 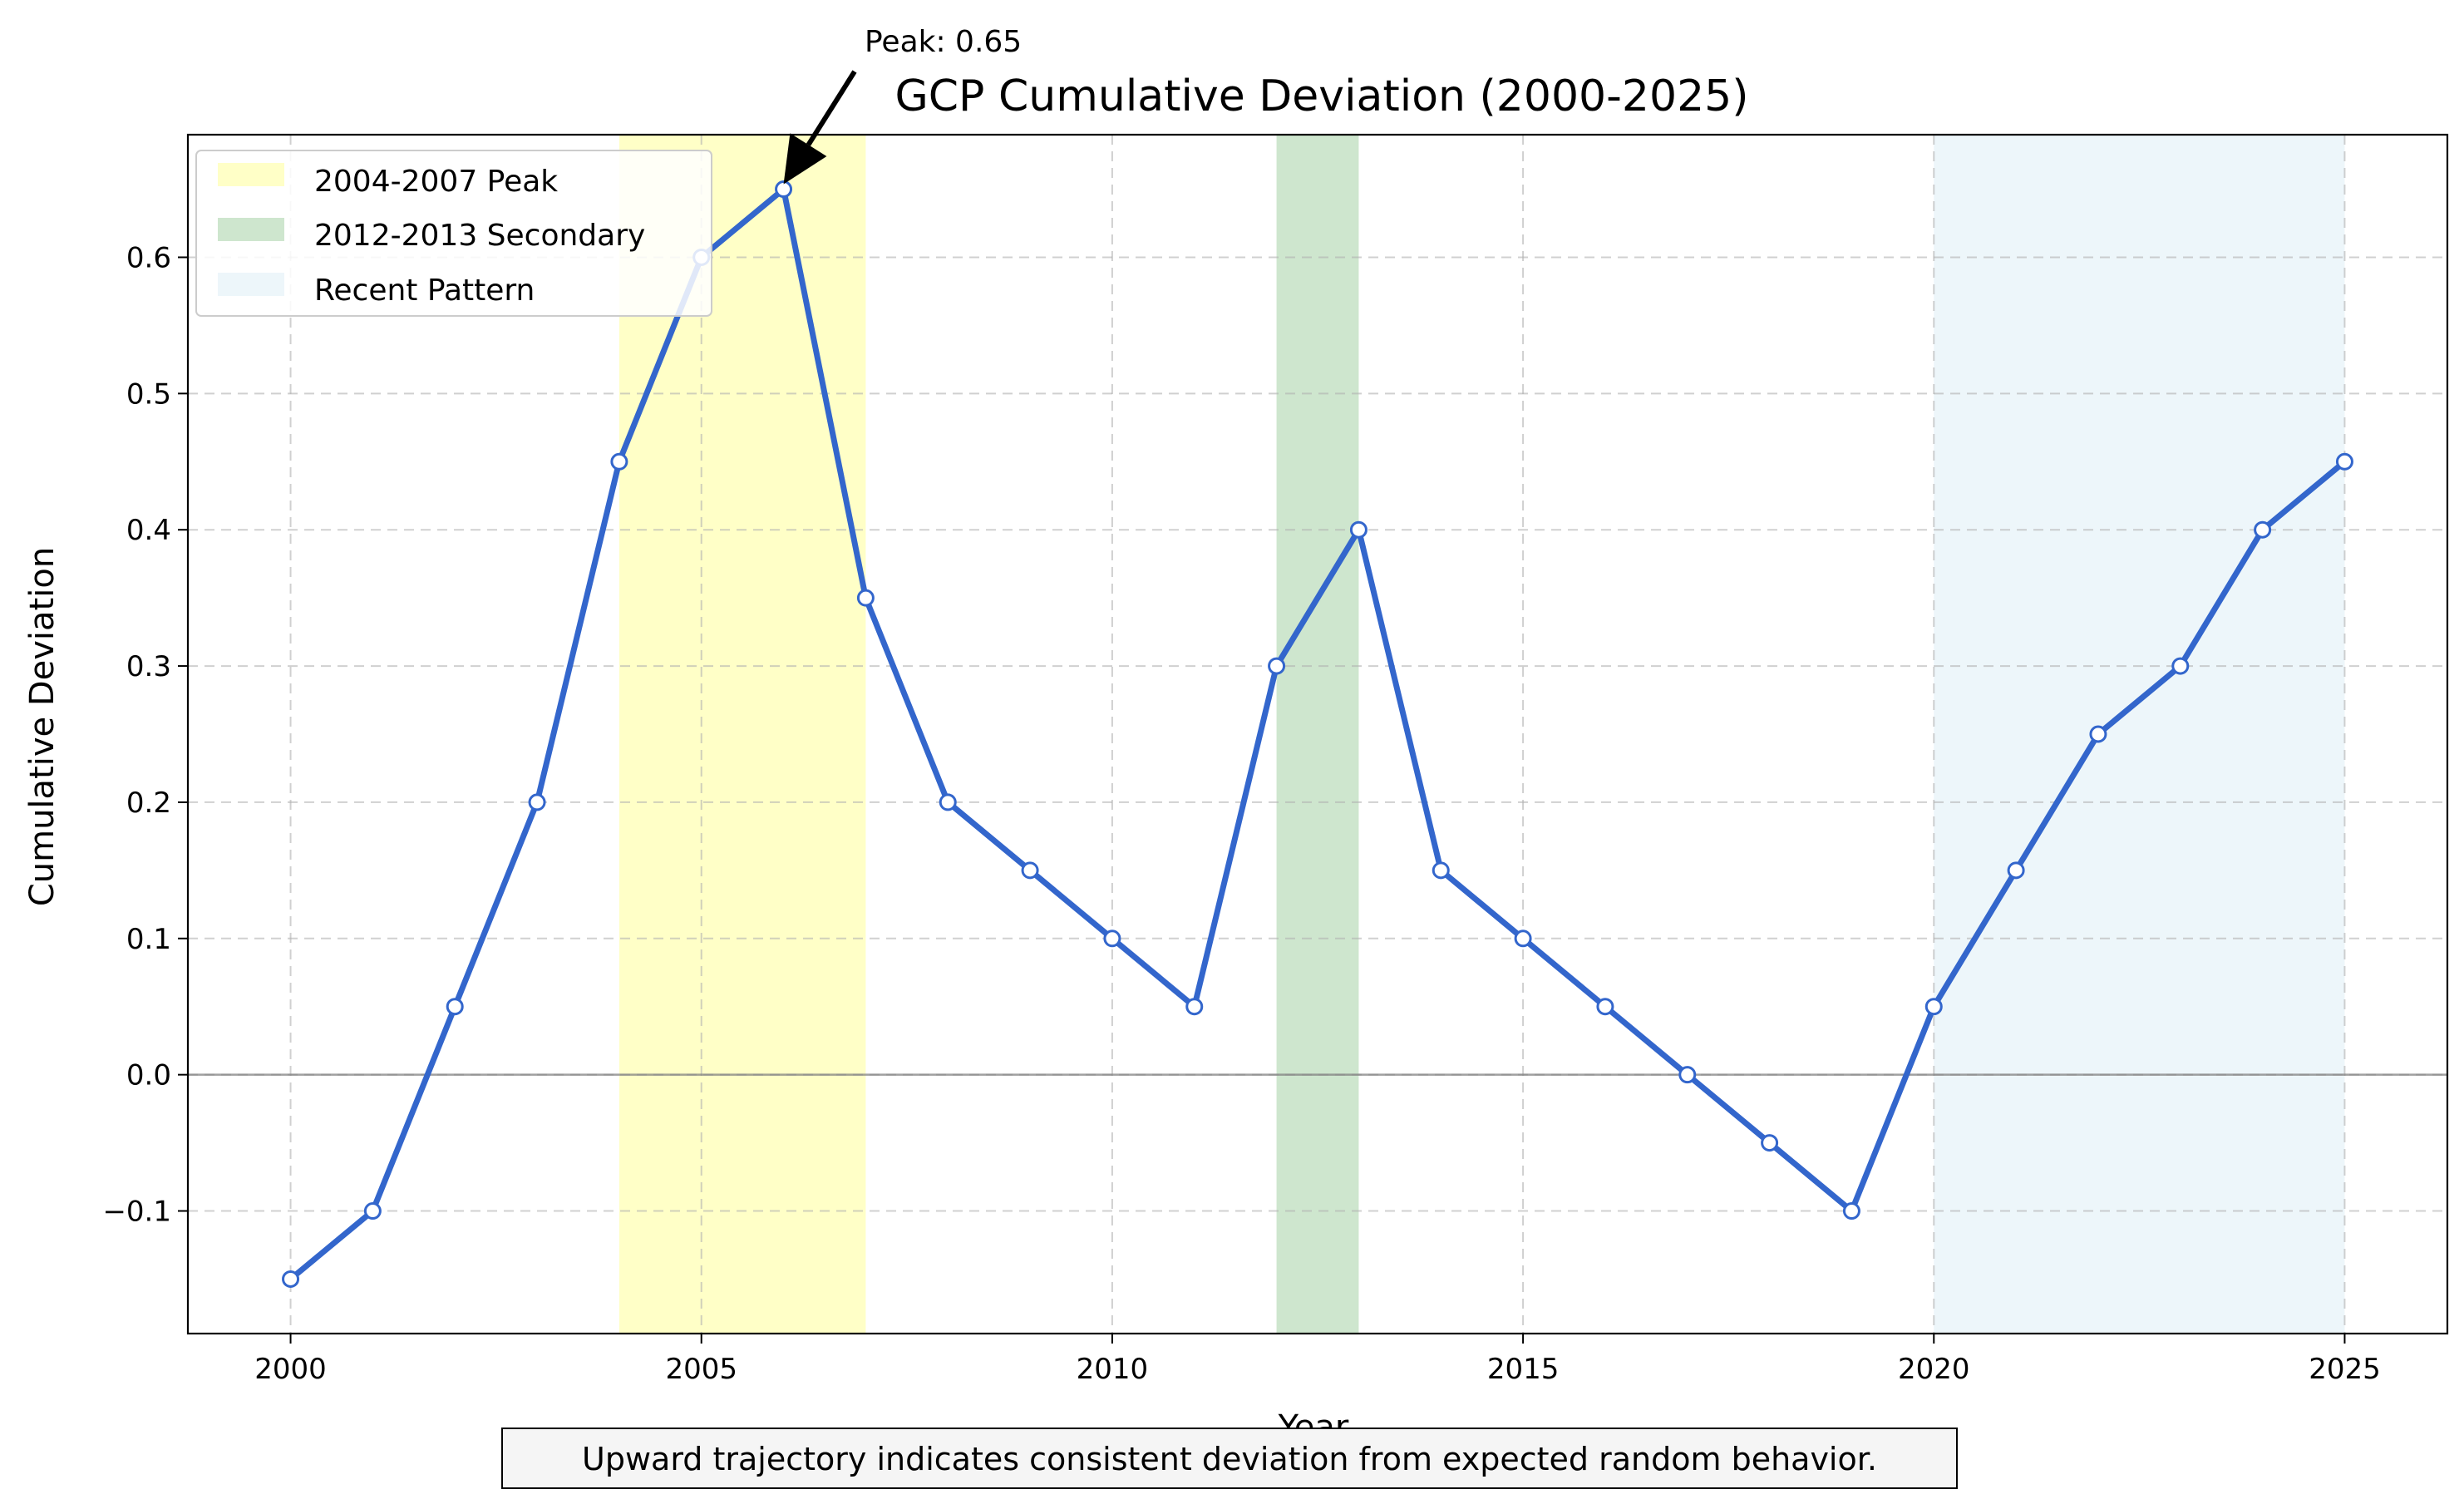 I want to click on data-point-2021, so click(x=2016, y=870).